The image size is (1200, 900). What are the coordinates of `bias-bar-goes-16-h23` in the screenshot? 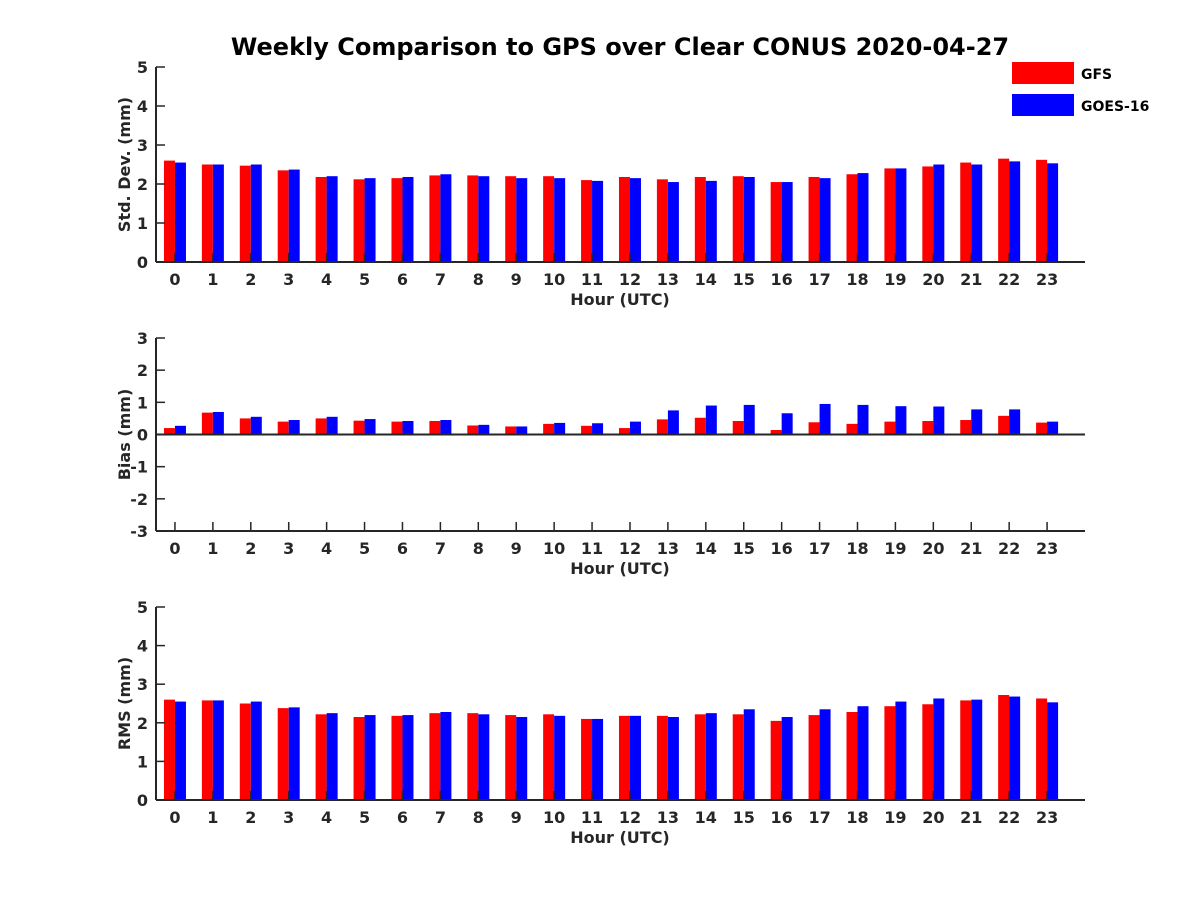 It's located at (1053, 428).